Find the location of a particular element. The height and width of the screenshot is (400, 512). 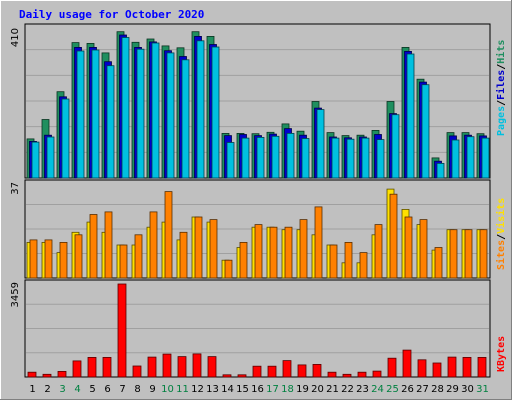

legend-item: Pages is located at coordinates (501, 121).